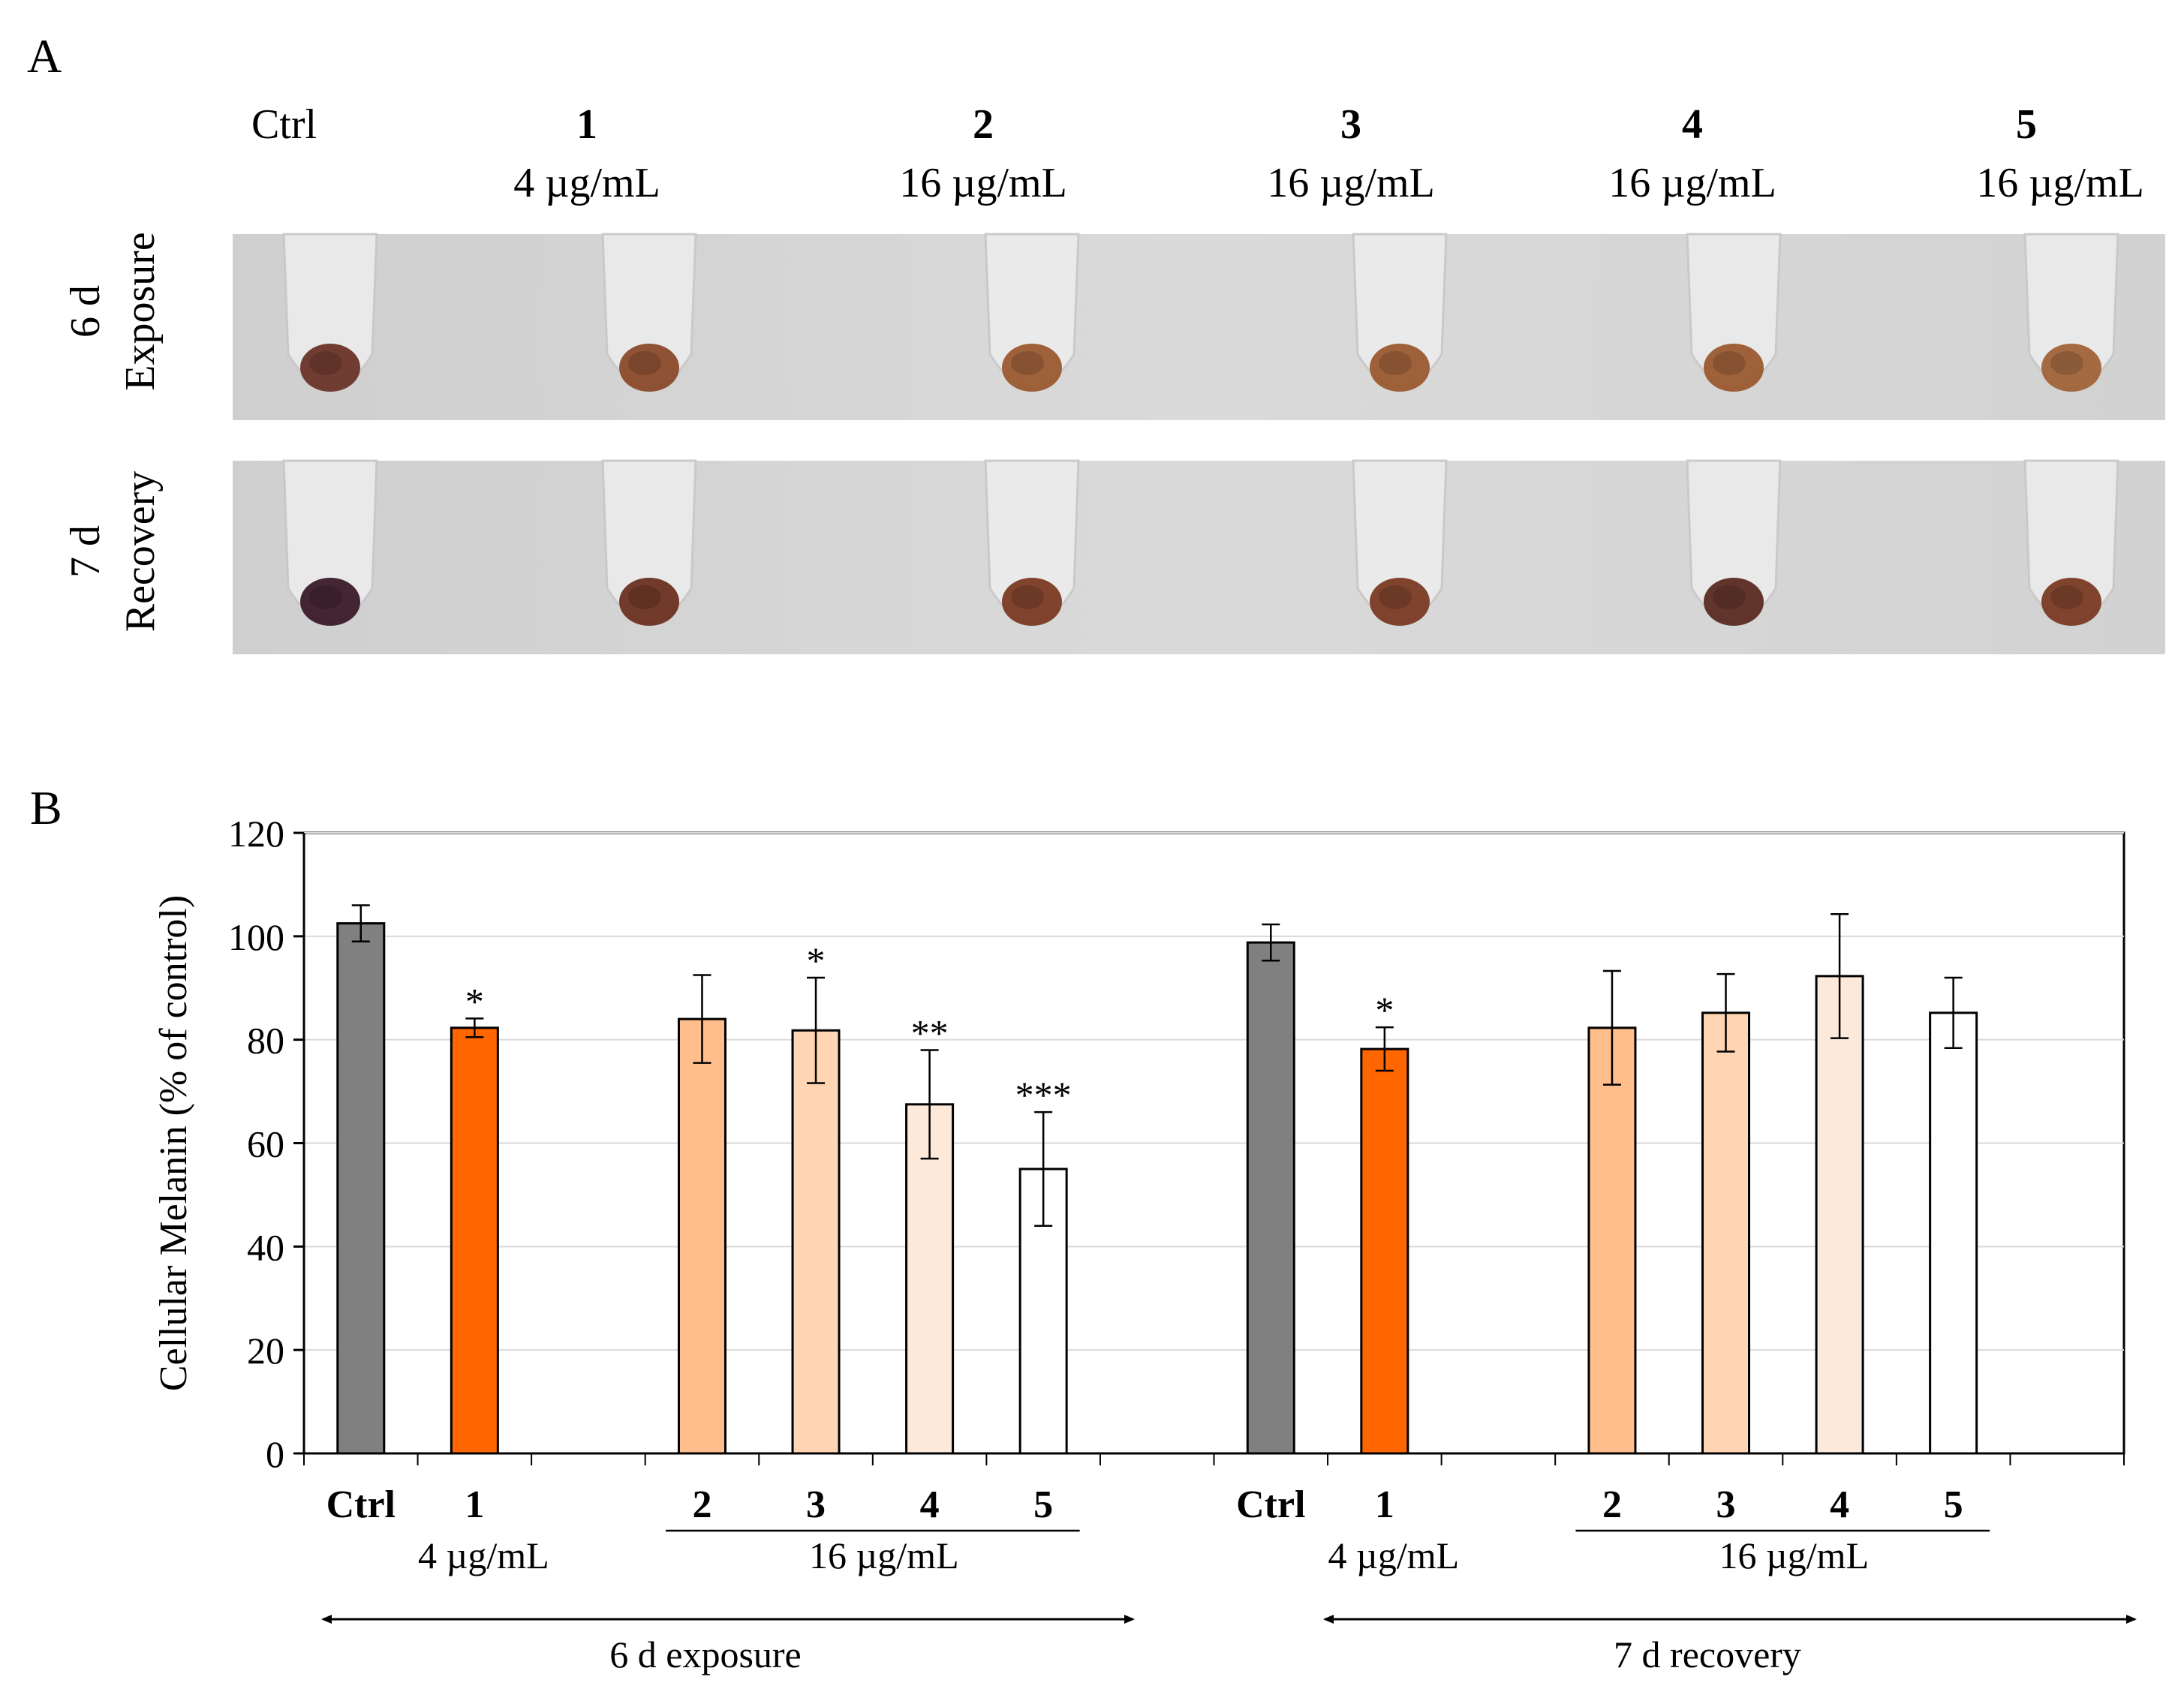 Image resolution: width=2184 pixels, height=1692 pixels. I want to click on column-id-label: 5, so click(2026, 125).